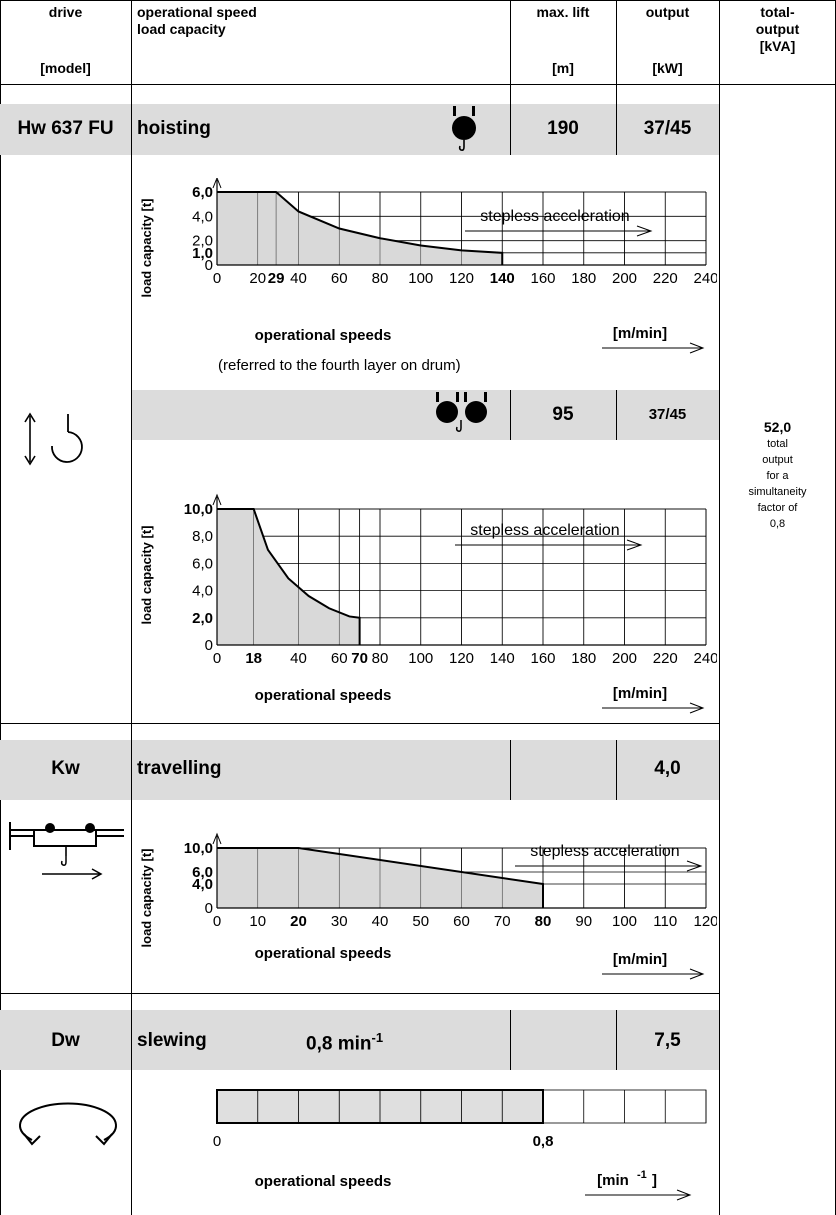  I want to click on total-line1: total, so click(777, 444).